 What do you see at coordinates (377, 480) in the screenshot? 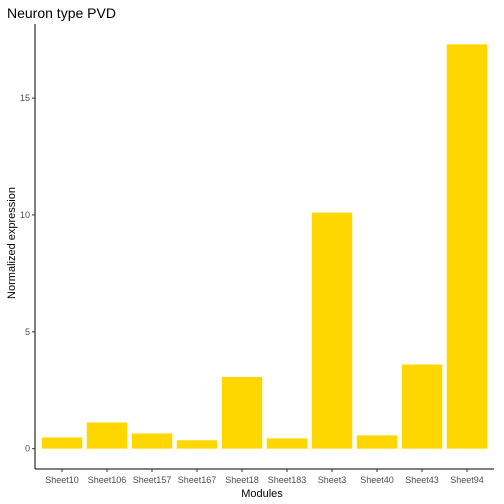
I see `x-tick-label: Sheet40` at bounding box center [377, 480].